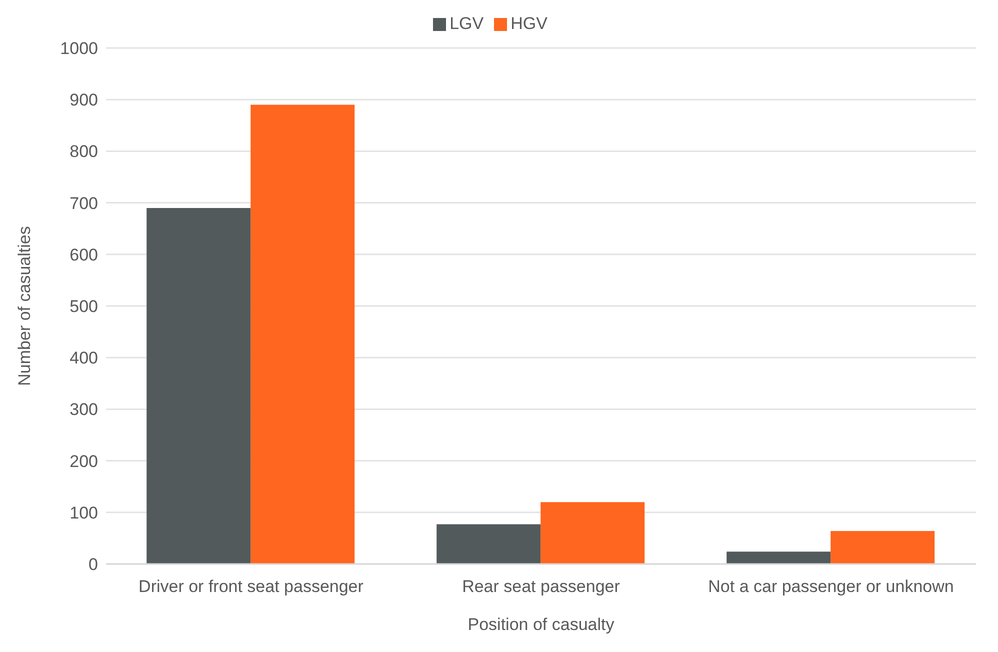 Image resolution: width=998 pixels, height=652 pixels. I want to click on legend-label: HGV, so click(529, 23).